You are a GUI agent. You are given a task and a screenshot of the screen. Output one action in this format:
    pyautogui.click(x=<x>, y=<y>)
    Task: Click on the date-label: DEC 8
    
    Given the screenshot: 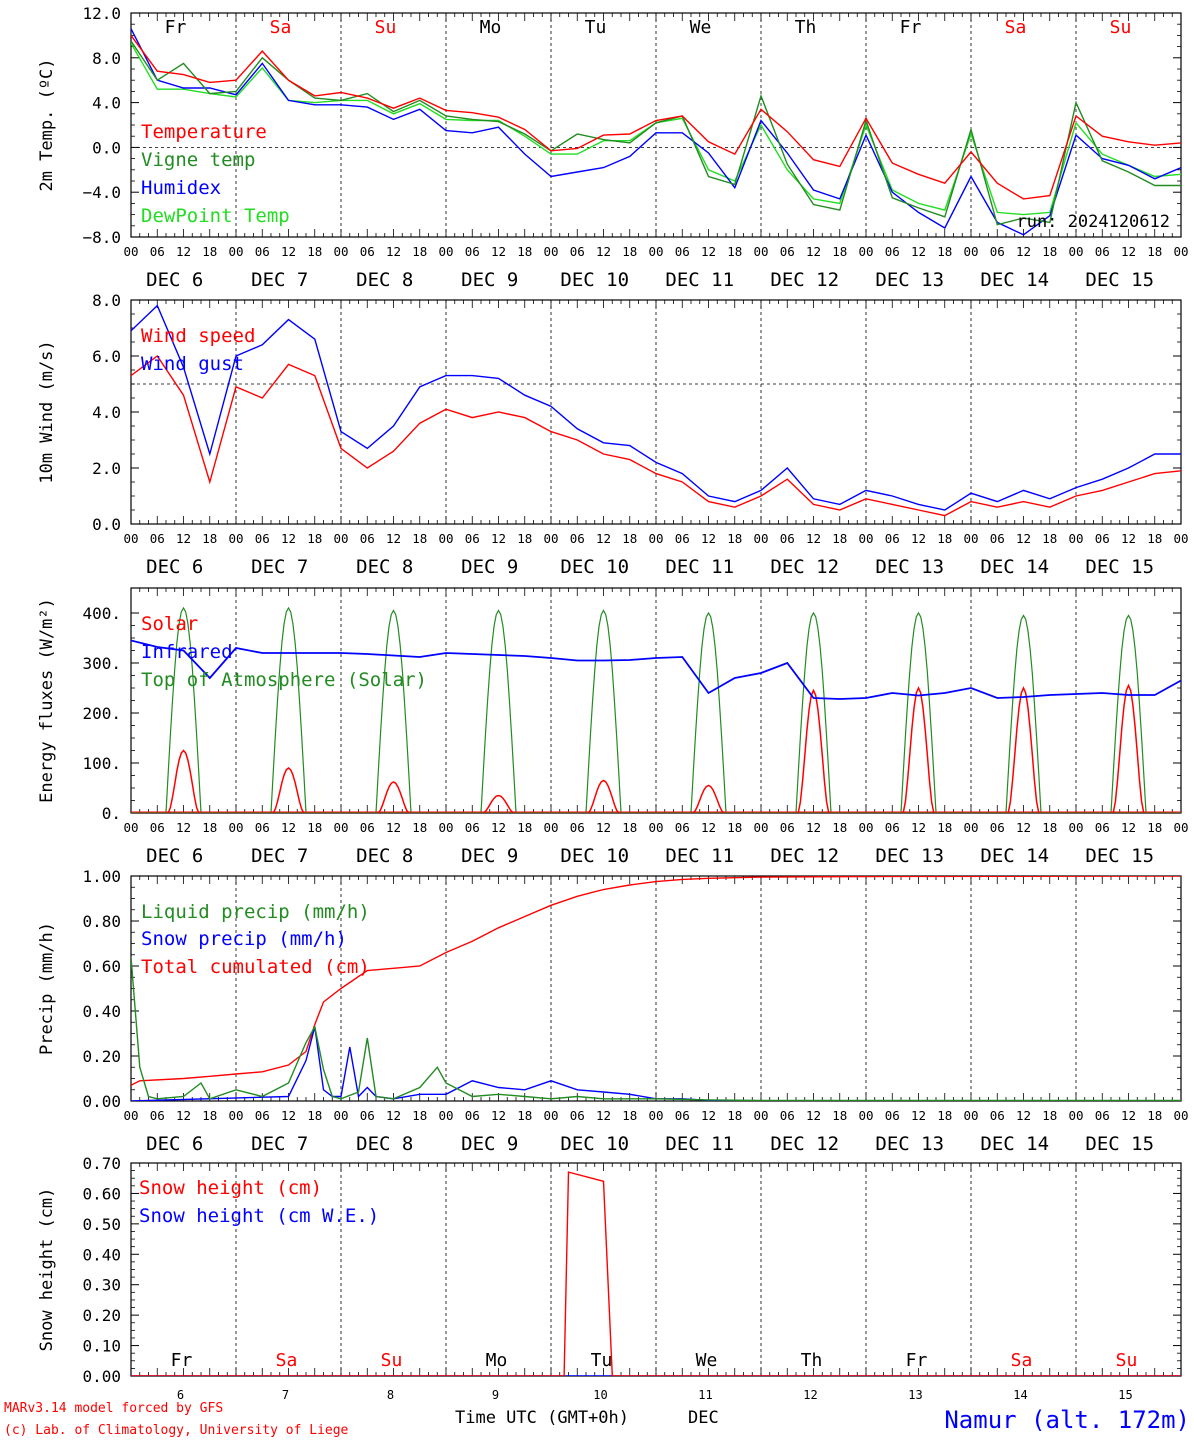 What is the action you would take?
    pyautogui.click(x=384, y=1144)
    